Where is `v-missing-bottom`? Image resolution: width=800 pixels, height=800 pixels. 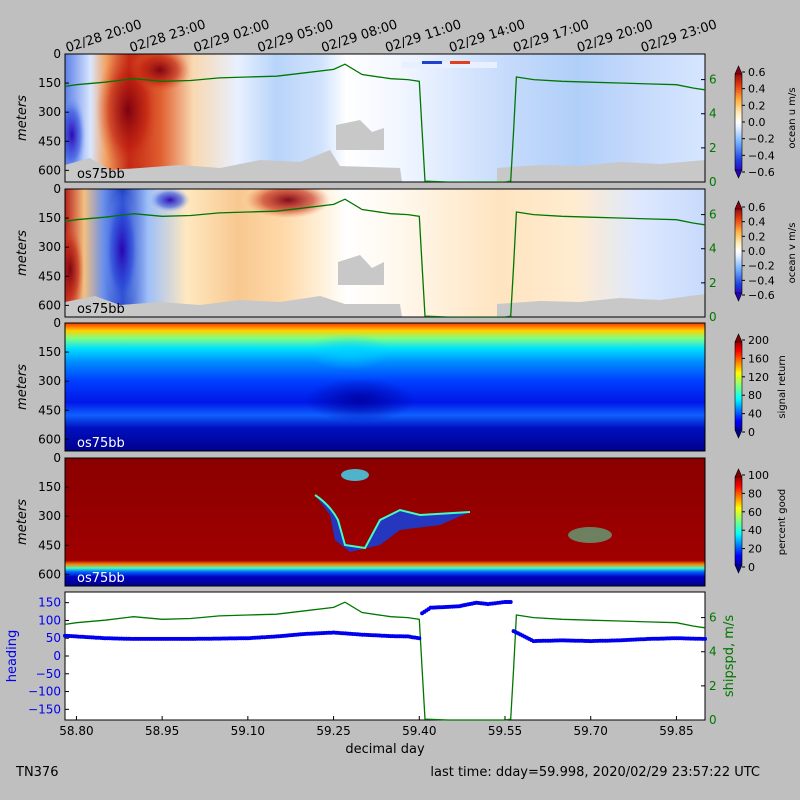 v-missing-bottom is located at coordinates (233, 306).